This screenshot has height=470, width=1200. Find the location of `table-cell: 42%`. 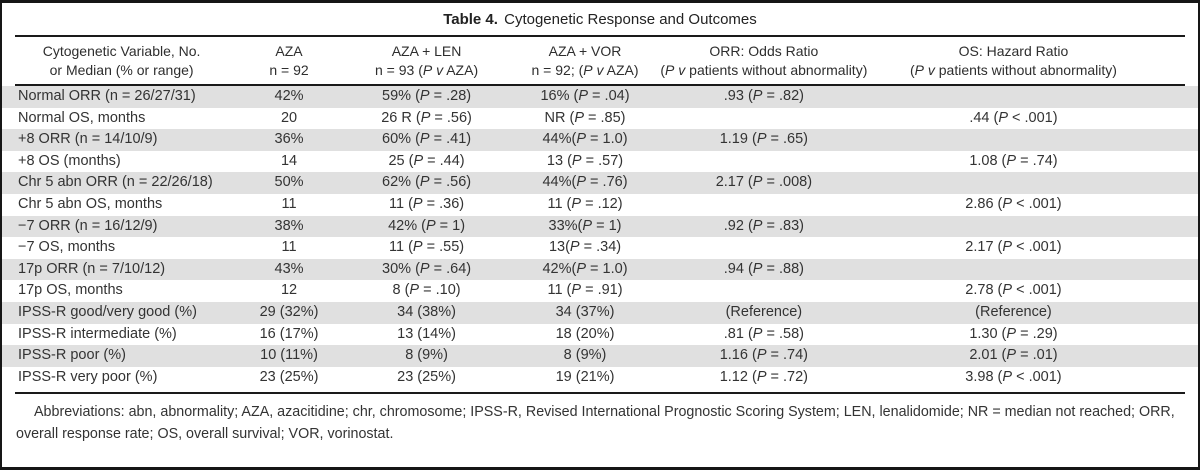

table-cell: 42% is located at coordinates (289, 96).